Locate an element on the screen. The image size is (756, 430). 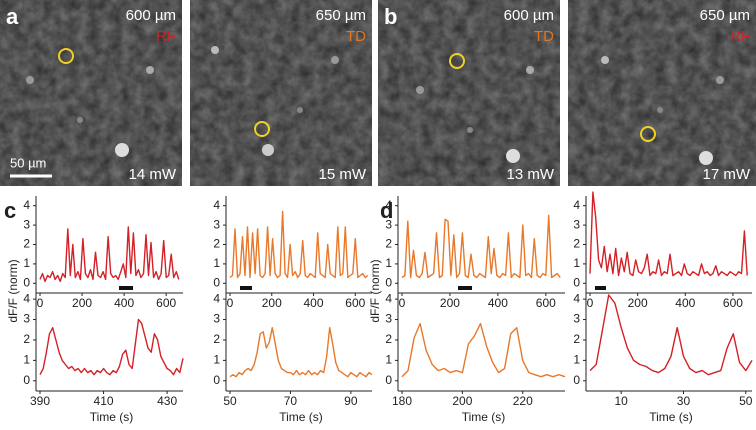
panel-label: d is located at coordinates (386, 210).